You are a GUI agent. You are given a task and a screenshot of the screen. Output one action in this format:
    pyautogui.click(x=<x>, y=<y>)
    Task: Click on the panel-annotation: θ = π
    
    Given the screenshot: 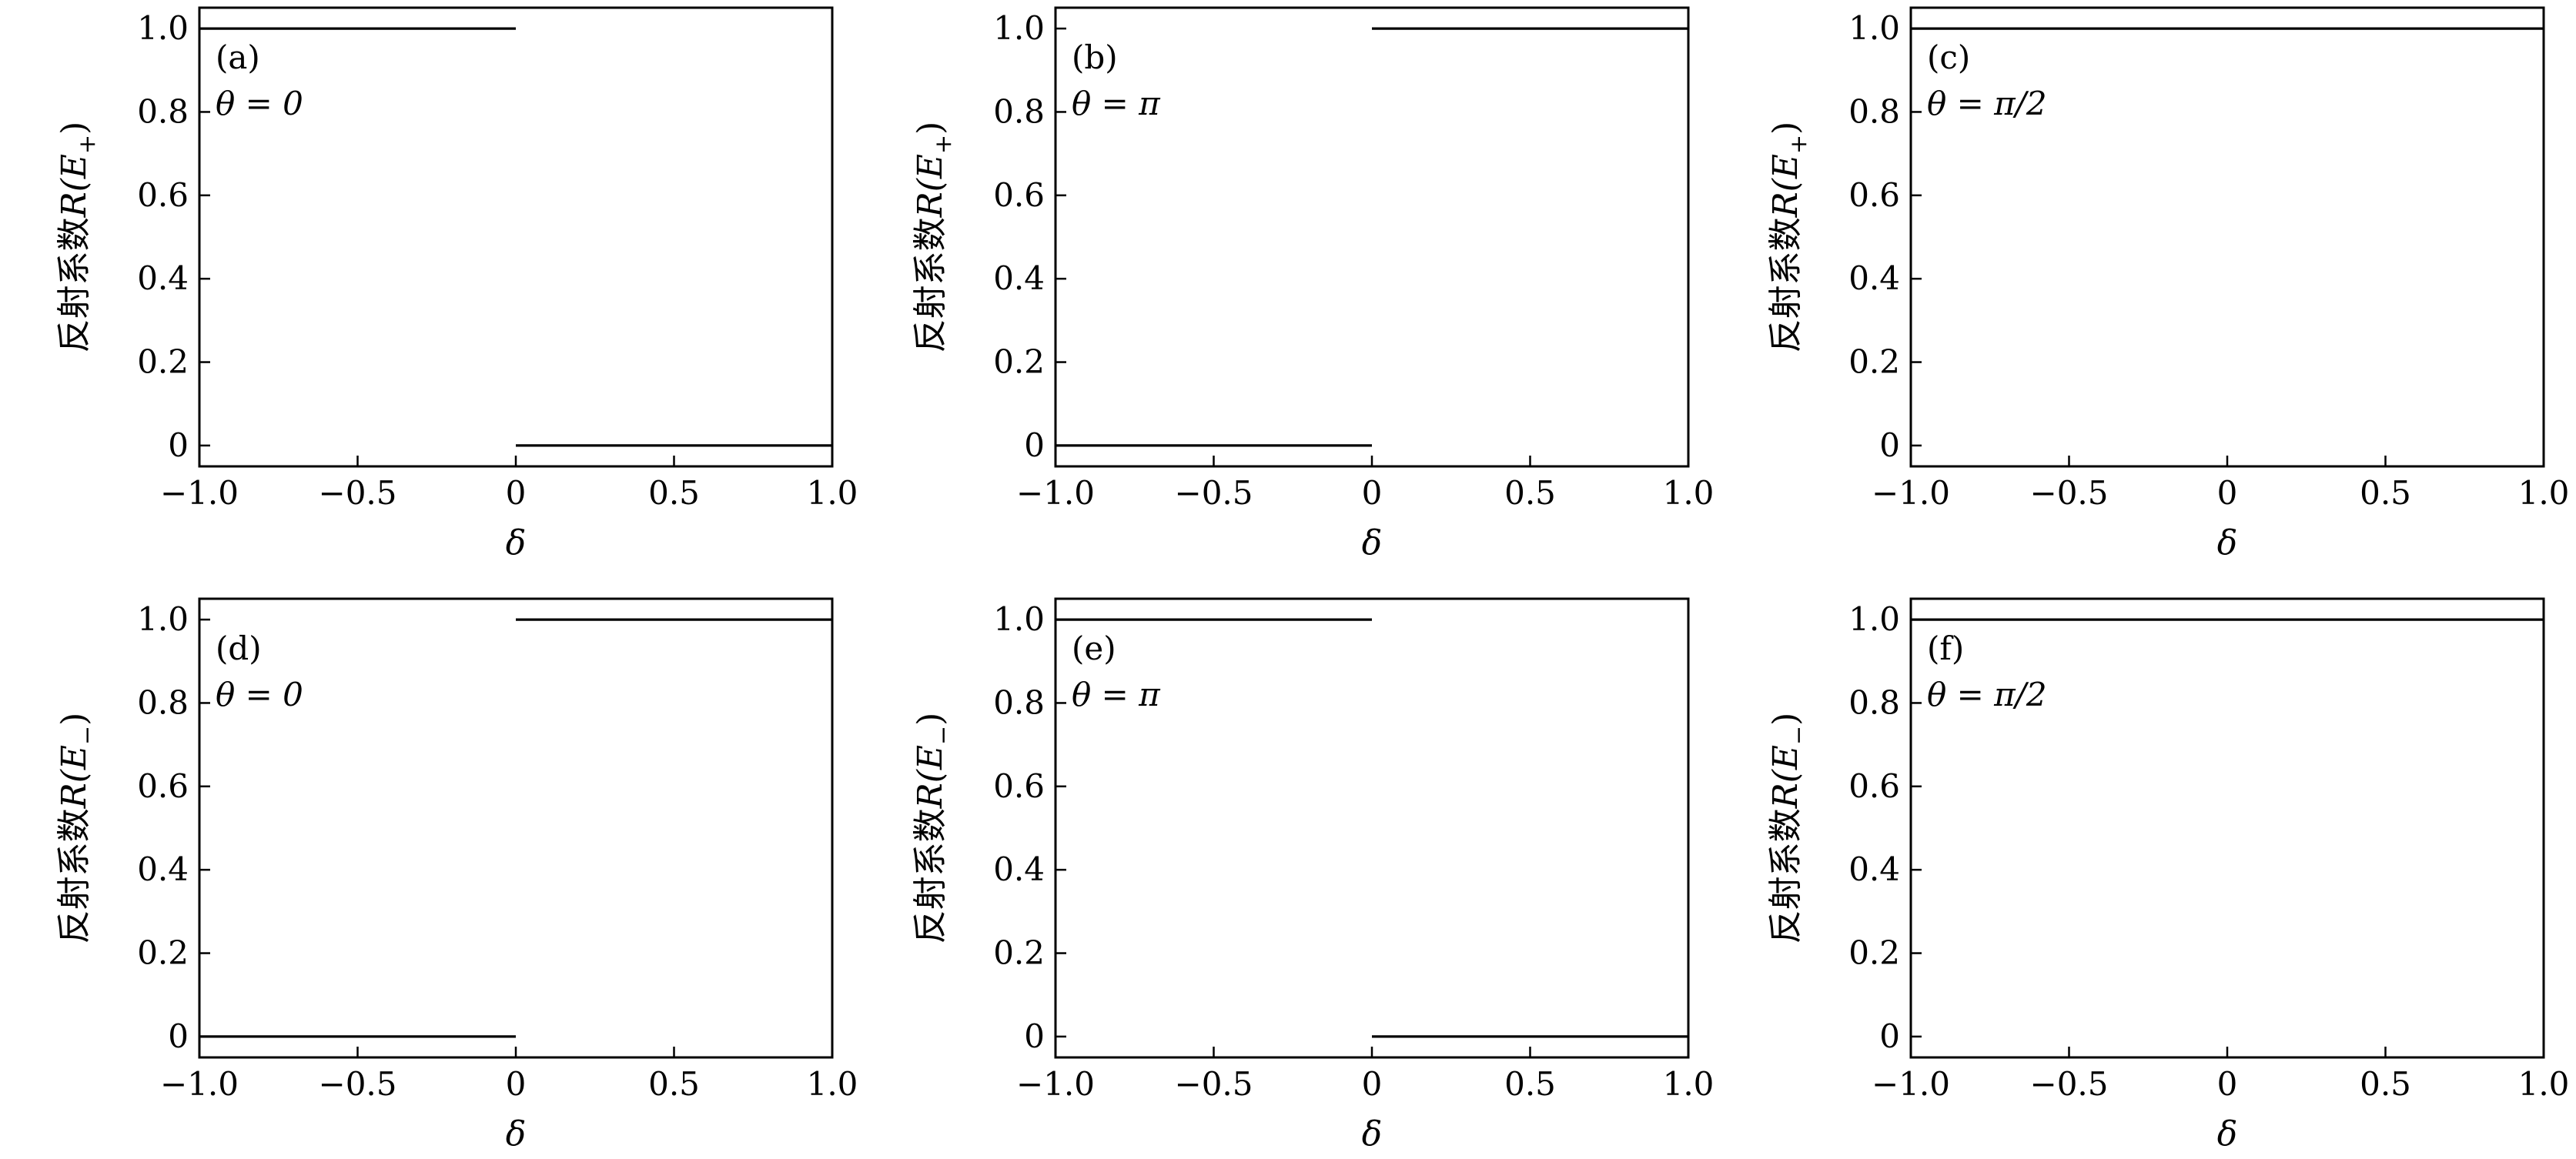 What is the action you would take?
    pyautogui.click(x=1117, y=104)
    